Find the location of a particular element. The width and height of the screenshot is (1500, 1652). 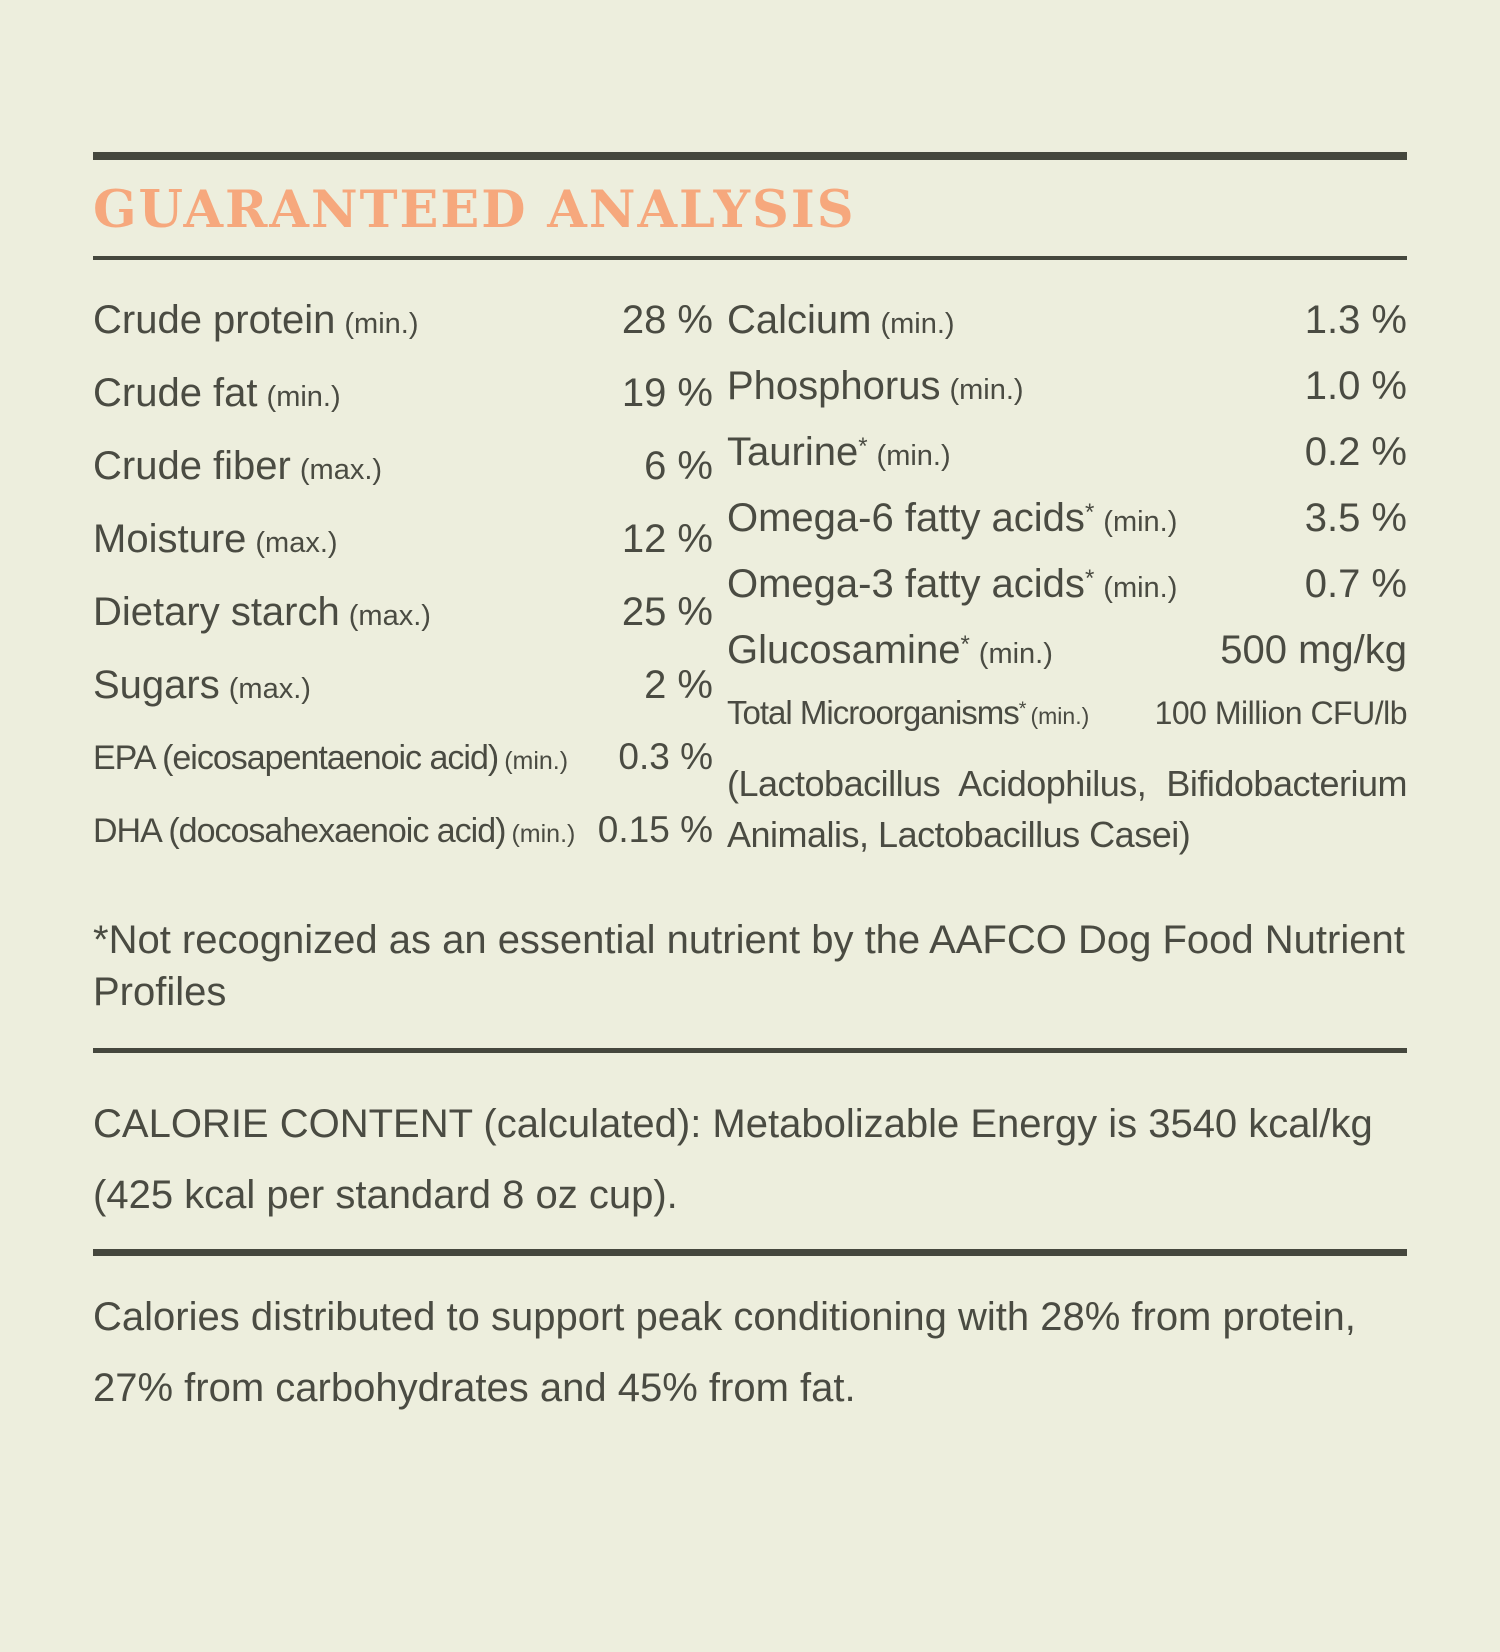

nutrient-label: Total Microorganisms* is located at coordinates (877, 712).